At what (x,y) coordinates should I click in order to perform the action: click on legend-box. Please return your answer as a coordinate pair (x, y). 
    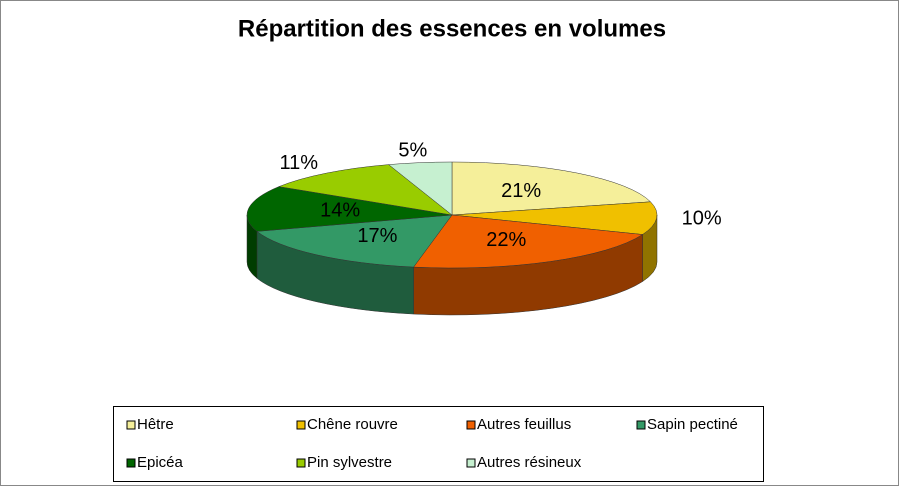
    Looking at the image, I should click on (438, 444).